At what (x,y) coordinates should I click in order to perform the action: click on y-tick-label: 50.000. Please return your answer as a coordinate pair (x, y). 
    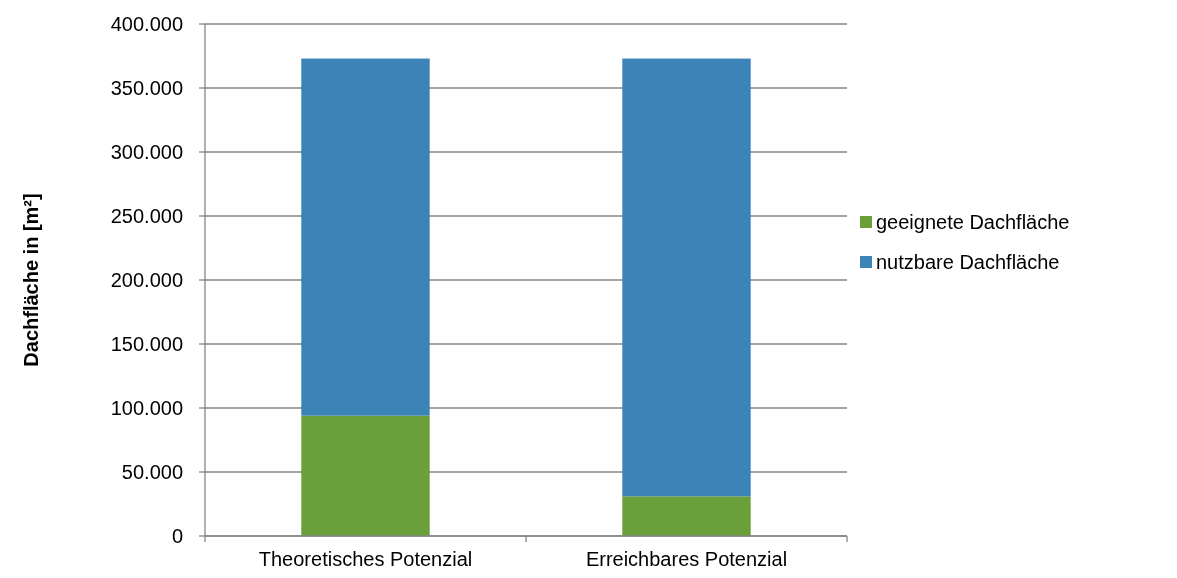
    Looking at the image, I should click on (152, 472).